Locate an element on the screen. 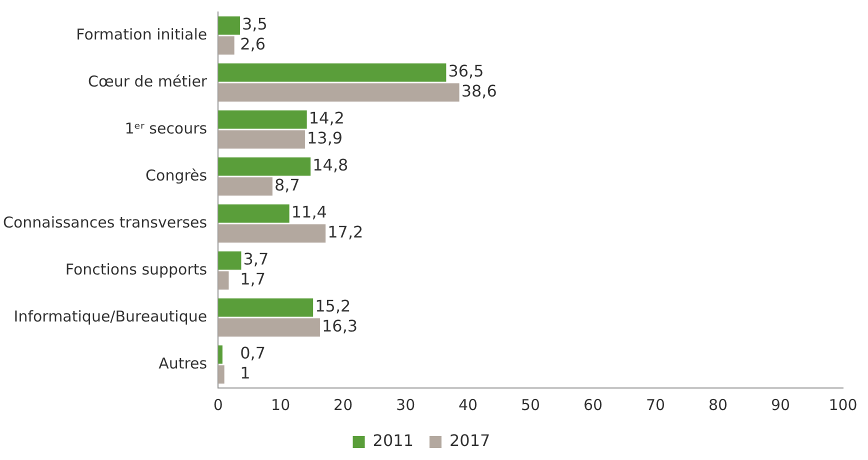 The width and height of the screenshot is (868, 460). data-label: 13,9 is located at coordinates (324, 138).